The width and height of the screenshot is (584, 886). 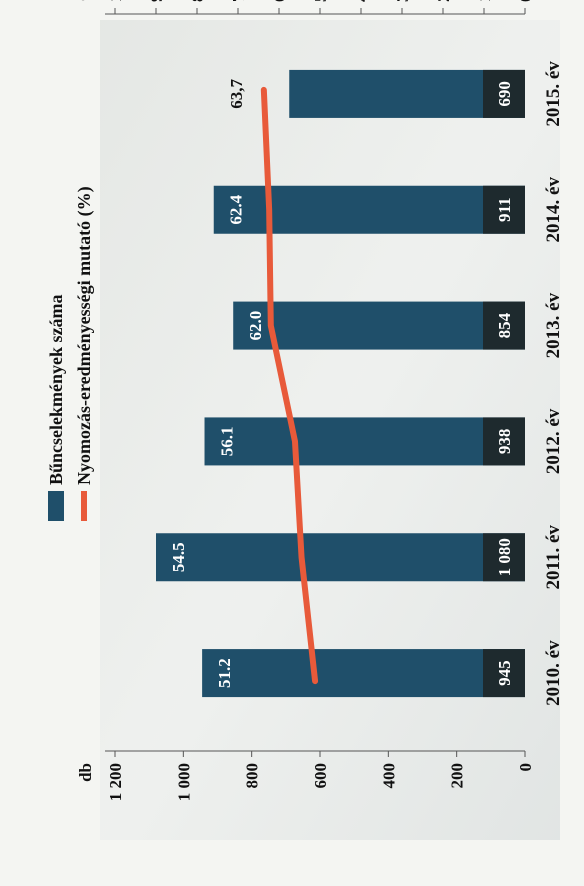 I want to click on right-axis-tick-label: 20, so click(x=443, y=1).